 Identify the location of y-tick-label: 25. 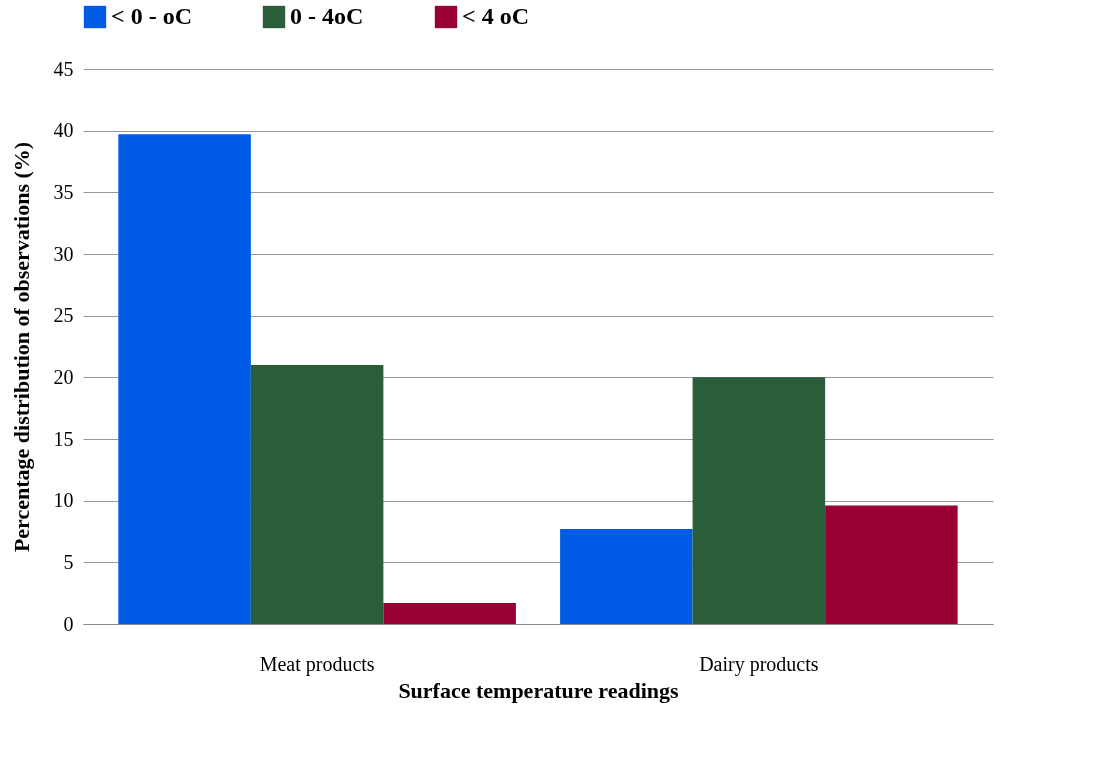
(63, 315).